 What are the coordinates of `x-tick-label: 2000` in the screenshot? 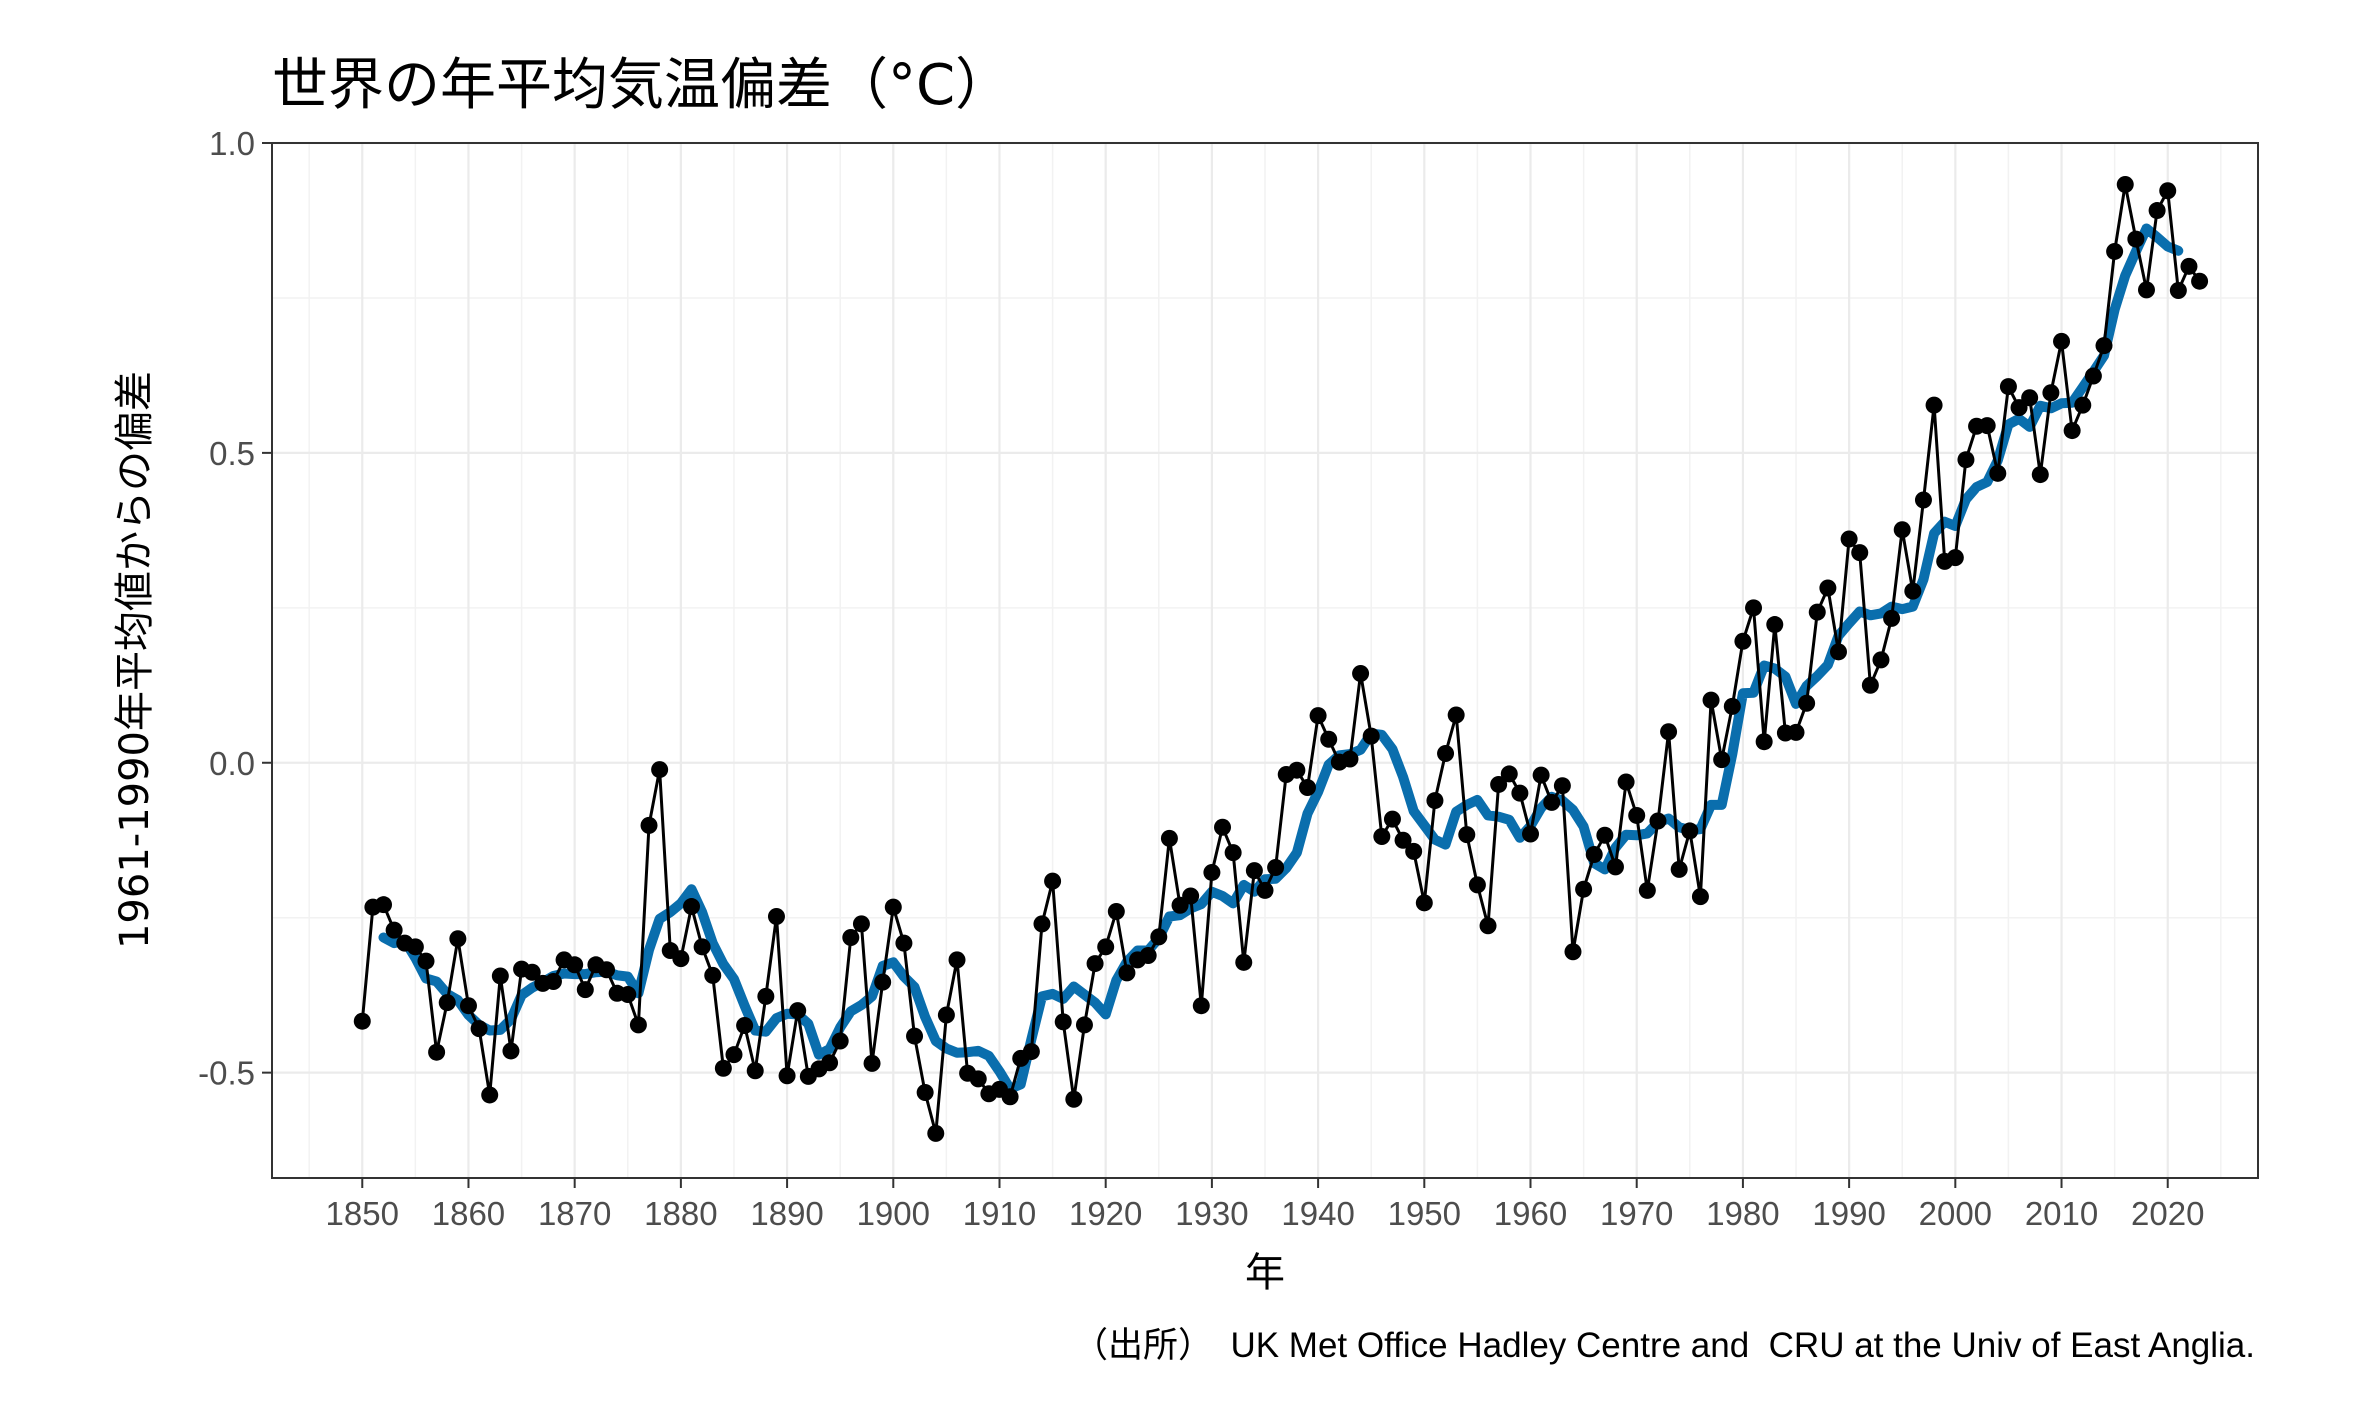 It's located at (1955, 1213).